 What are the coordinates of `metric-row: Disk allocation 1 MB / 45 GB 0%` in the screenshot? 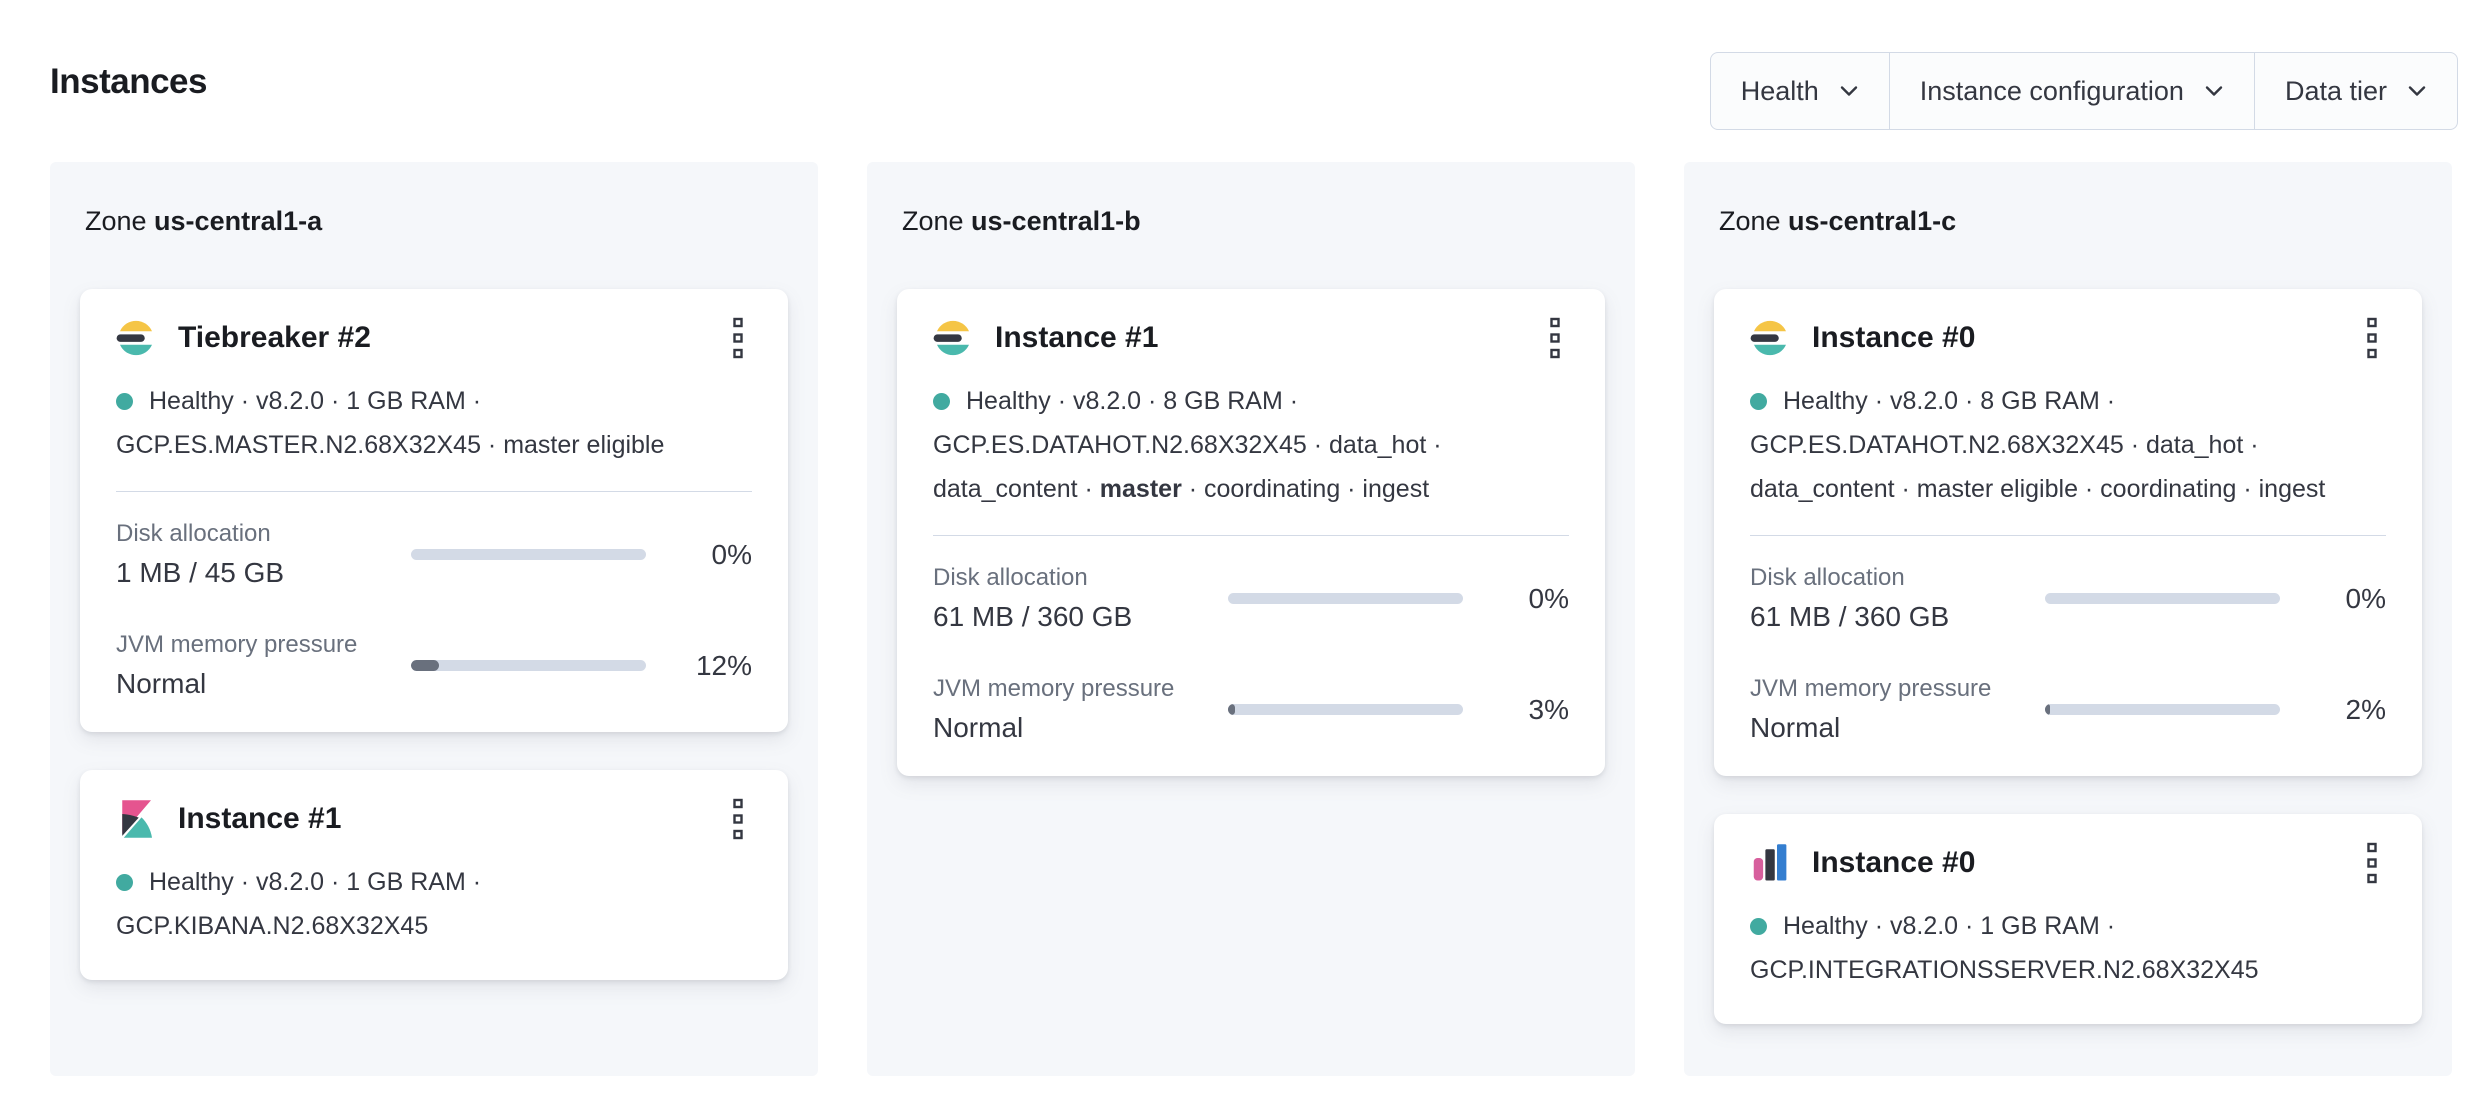 It's located at (434, 554).